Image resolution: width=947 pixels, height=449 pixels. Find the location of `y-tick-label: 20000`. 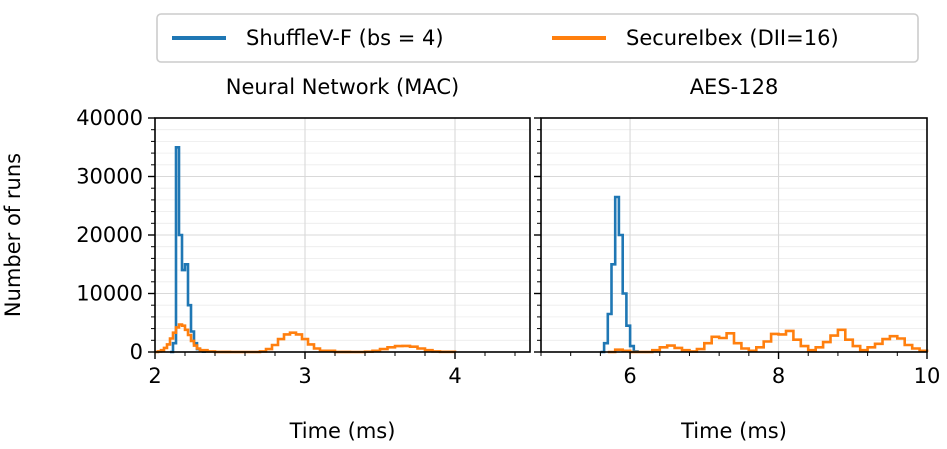

y-tick-label: 20000 is located at coordinates (109, 235).